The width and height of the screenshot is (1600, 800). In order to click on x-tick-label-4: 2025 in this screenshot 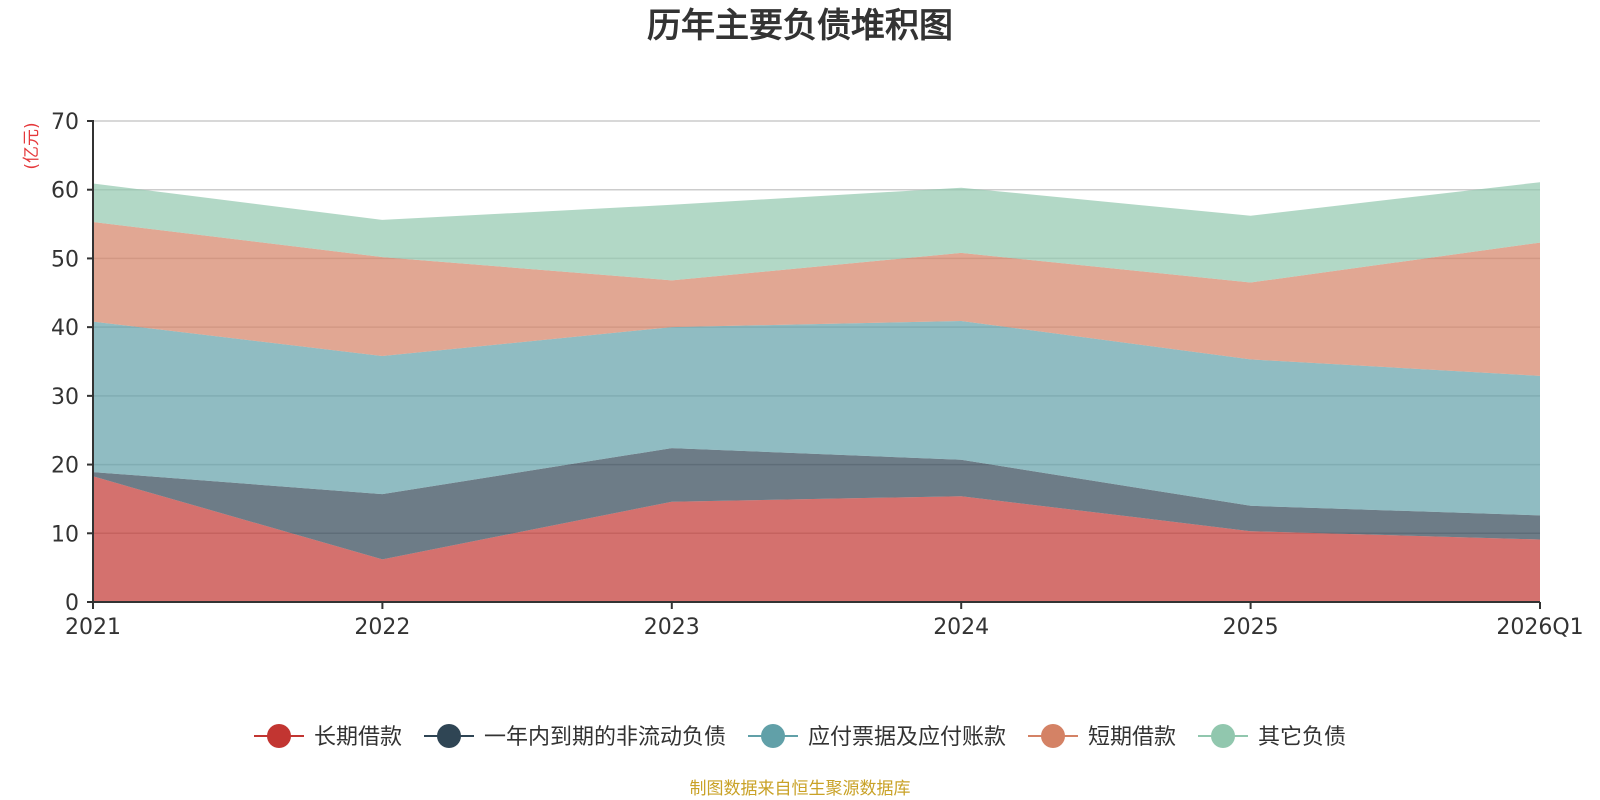, I will do `click(1251, 627)`.